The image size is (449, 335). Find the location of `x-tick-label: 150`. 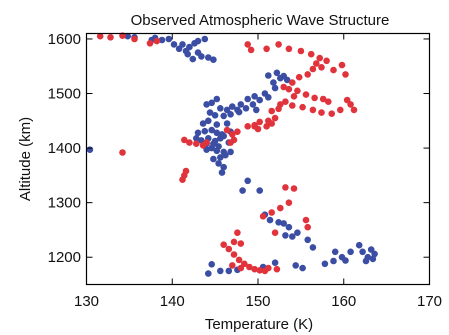

x-tick-label: 150 is located at coordinates (257, 301).